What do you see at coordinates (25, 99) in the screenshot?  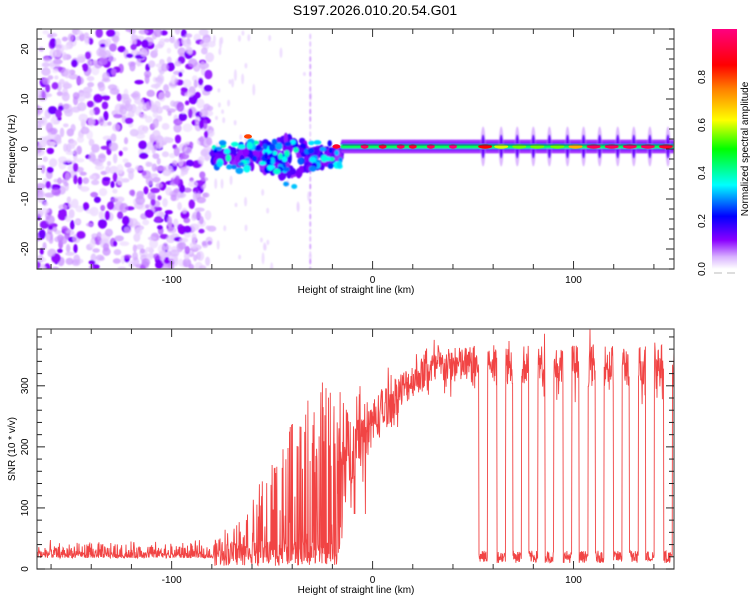 I see `y-tick-label: 10` at bounding box center [25, 99].